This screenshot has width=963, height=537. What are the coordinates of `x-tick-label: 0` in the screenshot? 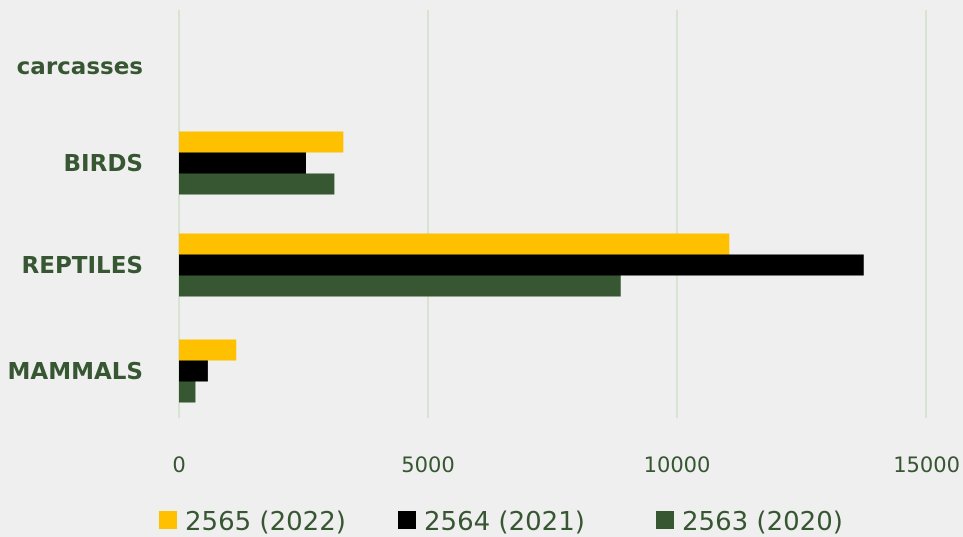 It's located at (178, 465).